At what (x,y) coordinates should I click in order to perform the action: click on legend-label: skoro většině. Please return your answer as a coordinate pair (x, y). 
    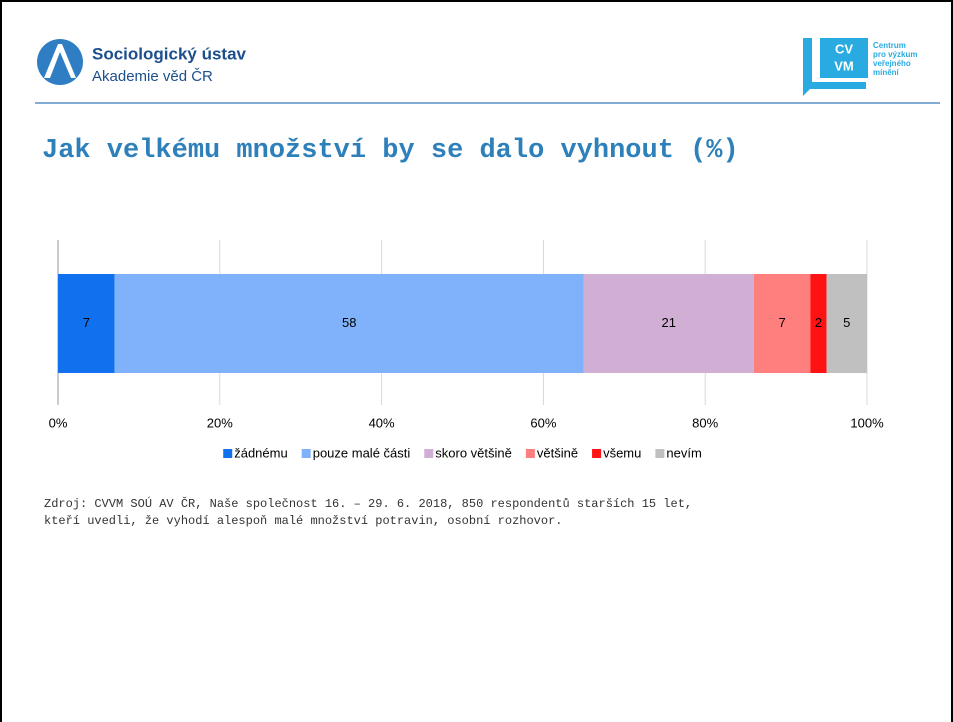
    Looking at the image, I should click on (473, 452).